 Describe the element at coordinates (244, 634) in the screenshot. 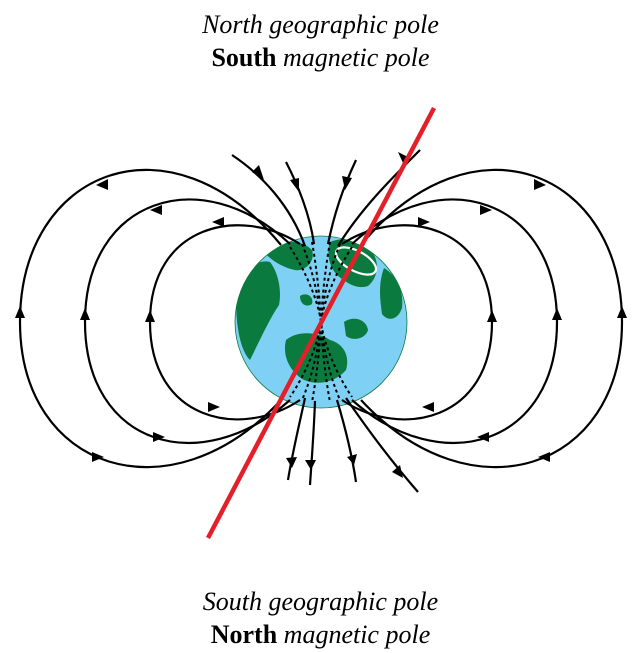

I see `magnetic-pole-name: North` at that location.